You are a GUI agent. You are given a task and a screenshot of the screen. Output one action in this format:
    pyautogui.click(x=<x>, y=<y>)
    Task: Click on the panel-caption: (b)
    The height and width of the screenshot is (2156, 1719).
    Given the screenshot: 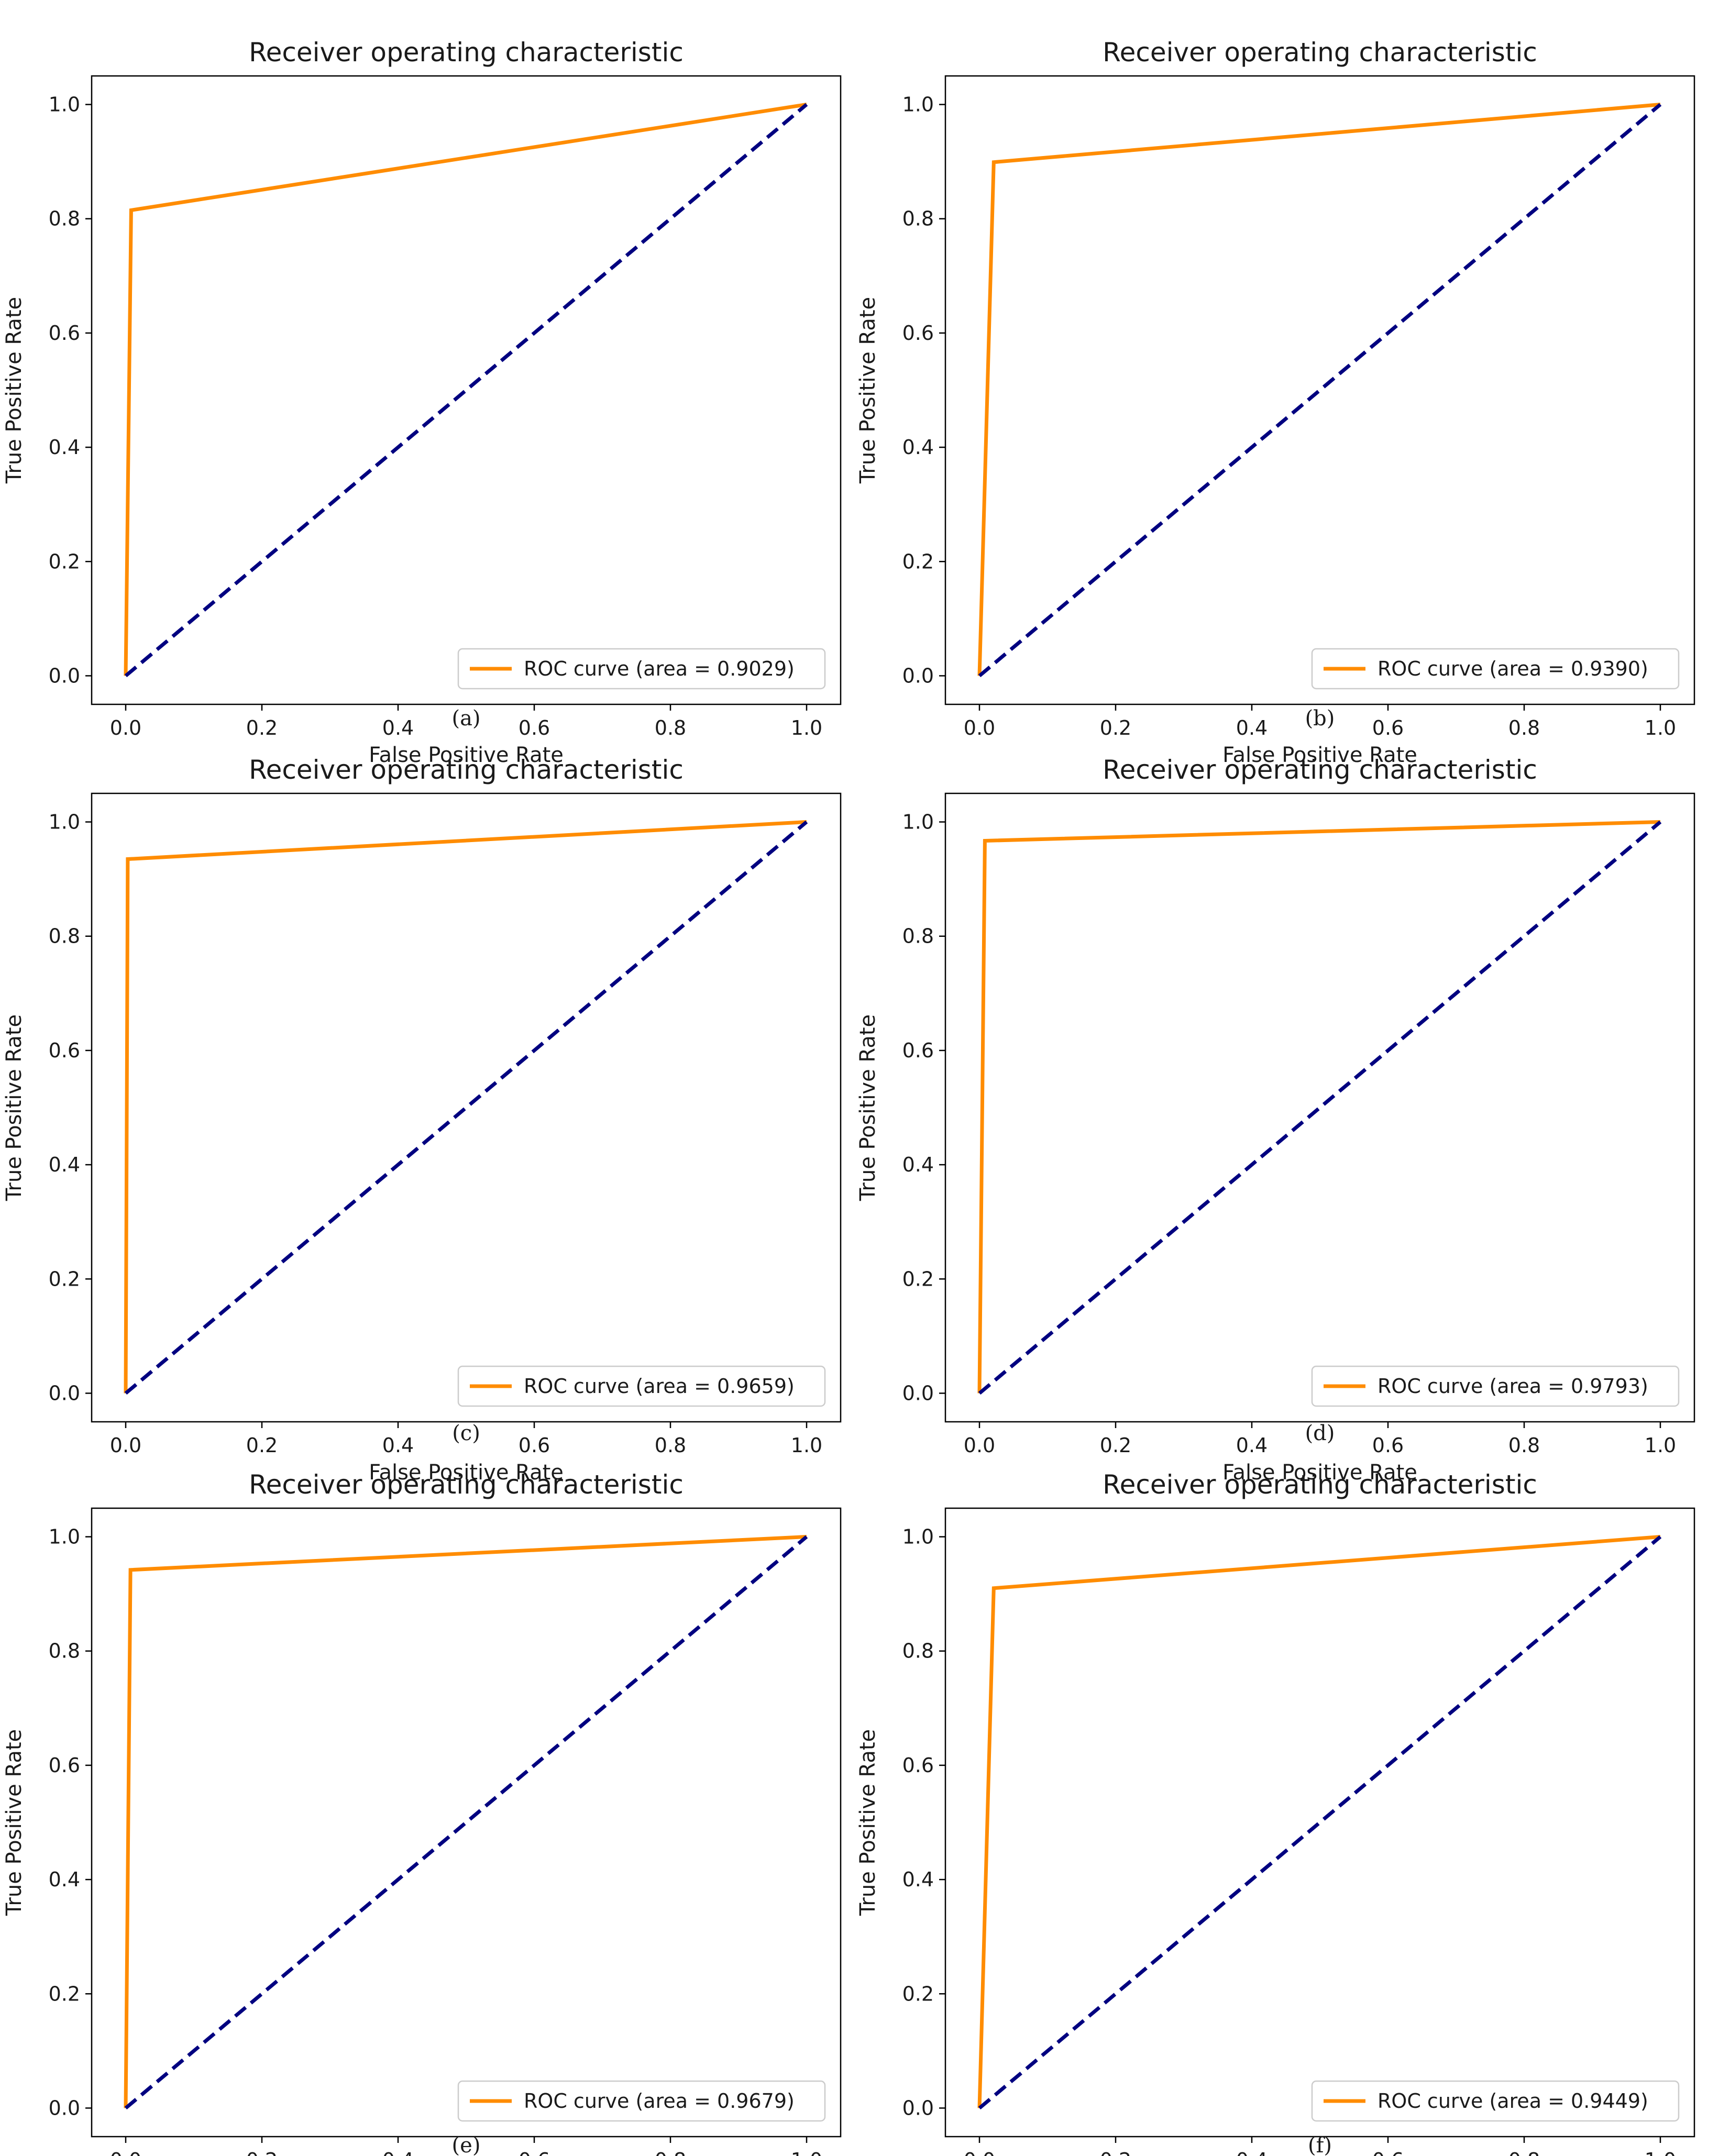 What is the action you would take?
    pyautogui.click(x=1320, y=718)
    